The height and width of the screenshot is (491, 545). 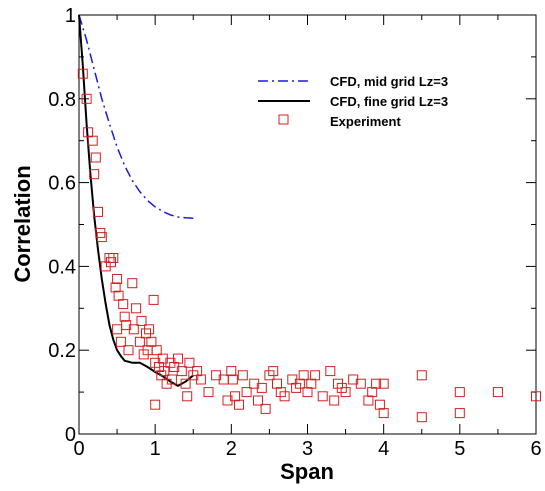 I want to click on legend-label-experiment: Experiment, so click(x=365, y=121).